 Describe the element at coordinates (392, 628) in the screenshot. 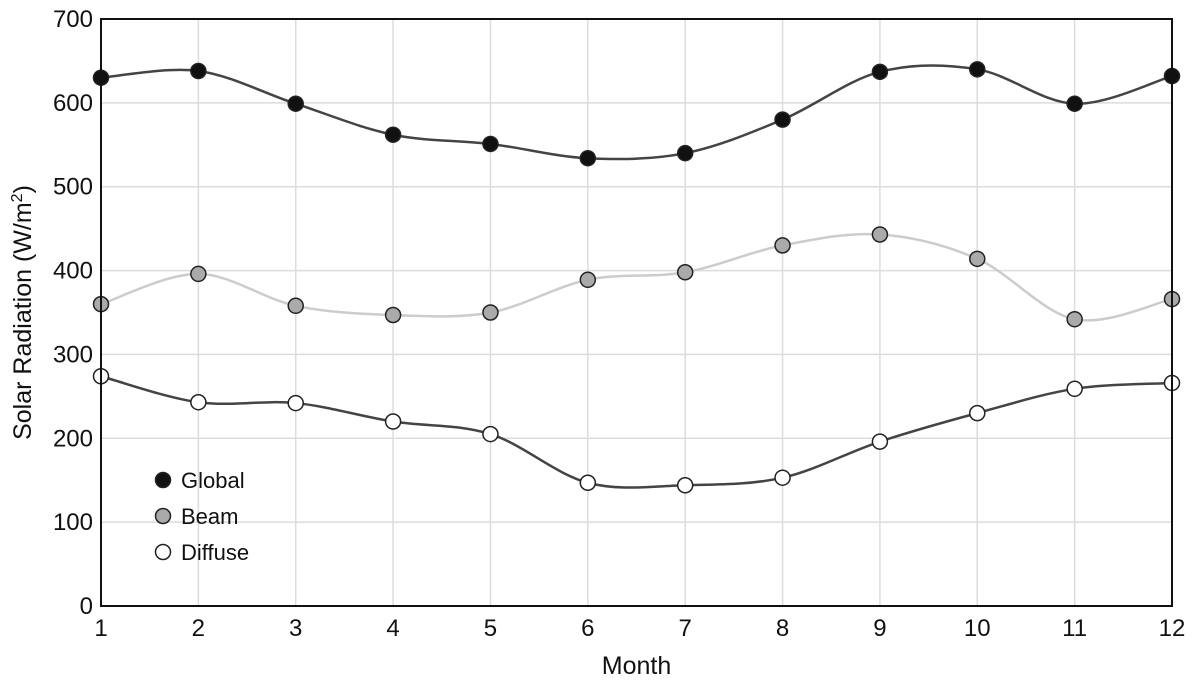

I see `x-tick-label: 4` at that location.